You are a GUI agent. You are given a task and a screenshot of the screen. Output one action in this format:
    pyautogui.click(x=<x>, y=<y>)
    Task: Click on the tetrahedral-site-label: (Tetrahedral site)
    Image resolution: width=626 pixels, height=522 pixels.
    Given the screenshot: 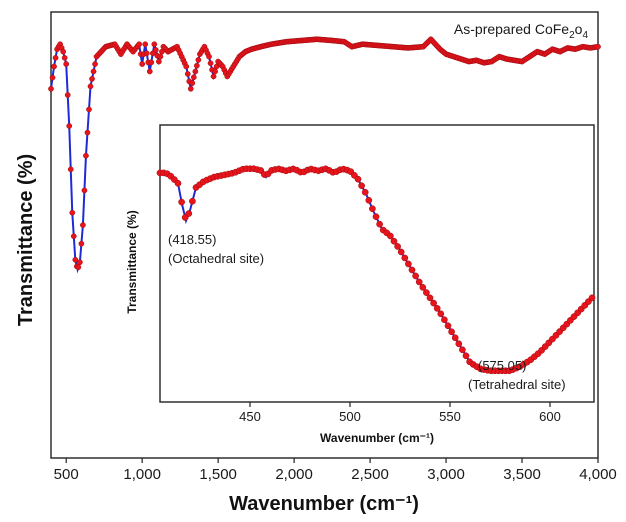 What is the action you would take?
    pyautogui.click(x=517, y=384)
    